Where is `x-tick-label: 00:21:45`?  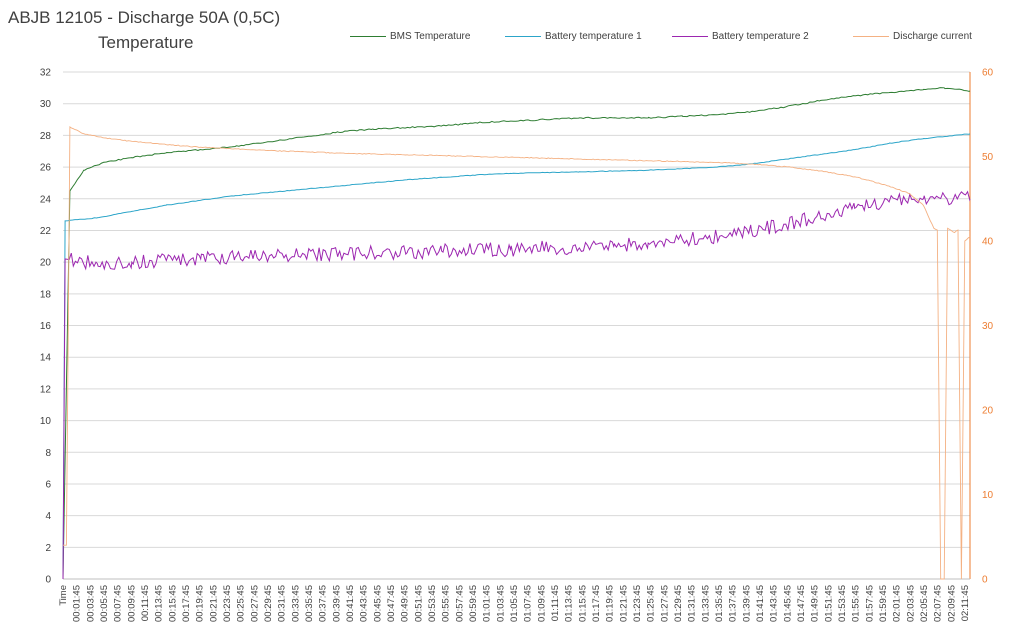 x-tick-label: 00:21:45 is located at coordinates (213, 603).